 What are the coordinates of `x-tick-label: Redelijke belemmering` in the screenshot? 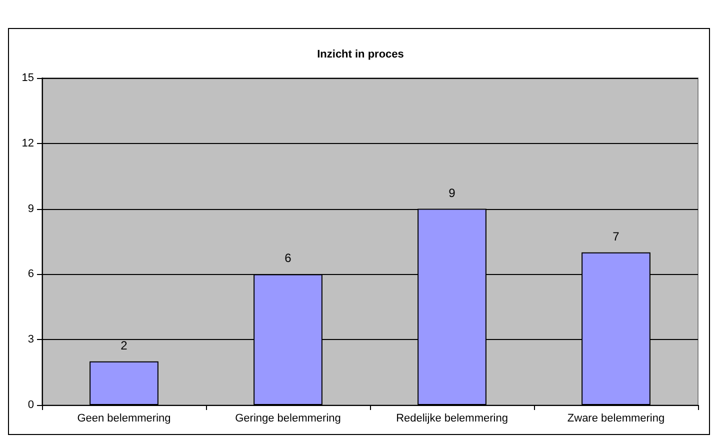 It's located at (452, 418).